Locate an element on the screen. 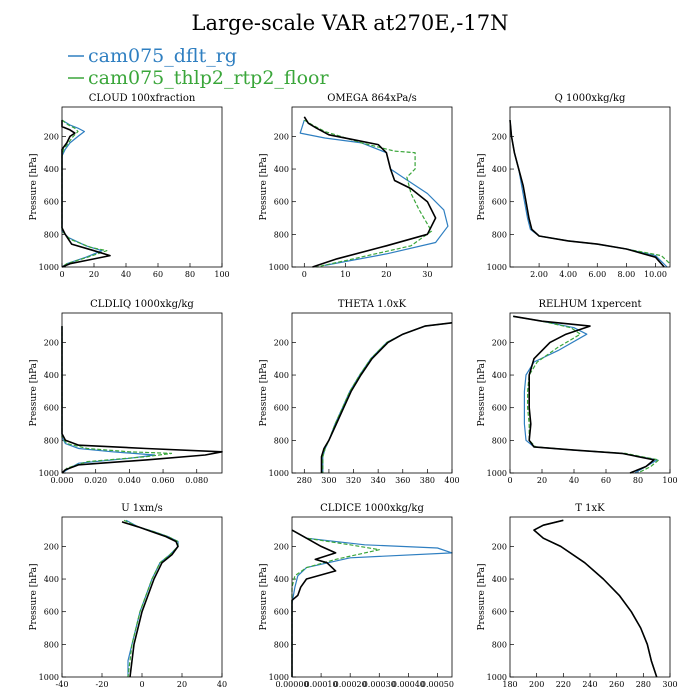 This screenshot has width=700, height=700. x-tick-label: 10.00 is located at coordinates (655, 274).